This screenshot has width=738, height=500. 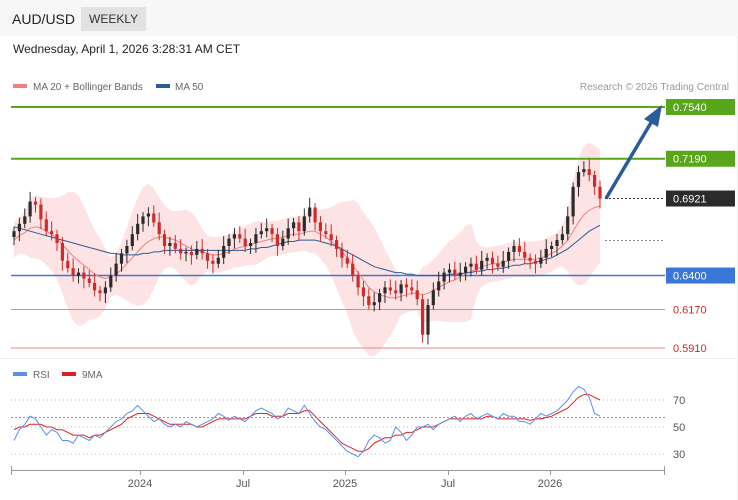 I want to click on symbol-label: AUD/USD, so click(x=44, y=19).